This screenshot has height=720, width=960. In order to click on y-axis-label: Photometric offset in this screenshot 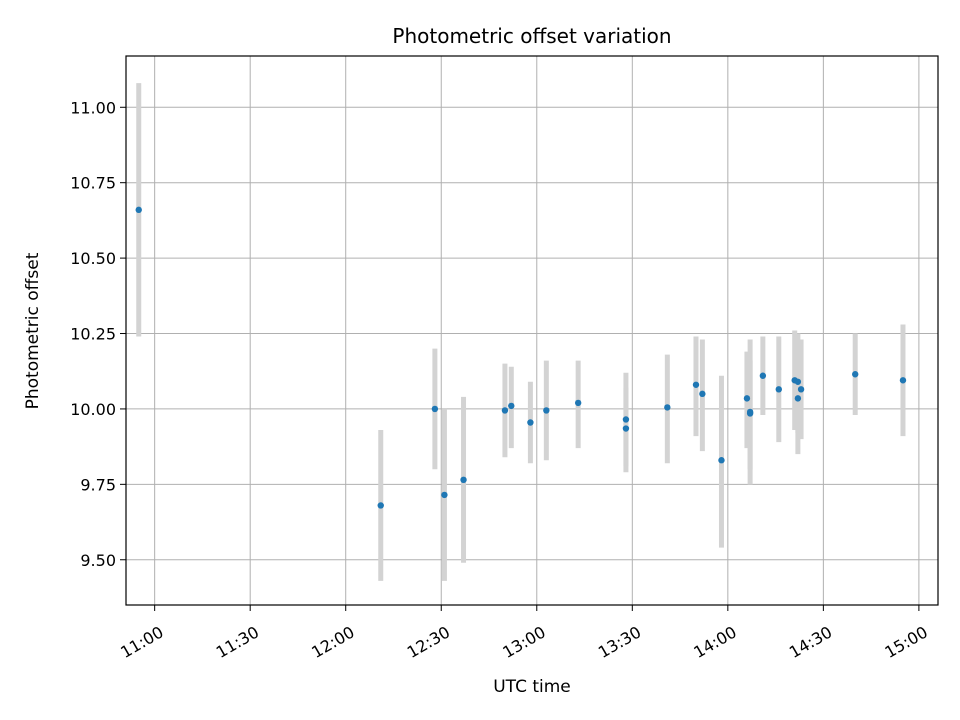, I will do `click(33, 330)`.